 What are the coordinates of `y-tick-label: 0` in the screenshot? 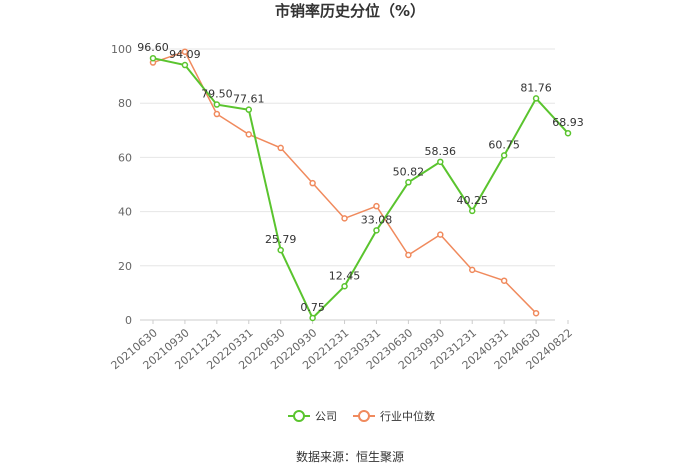 It's located at (128, 320).